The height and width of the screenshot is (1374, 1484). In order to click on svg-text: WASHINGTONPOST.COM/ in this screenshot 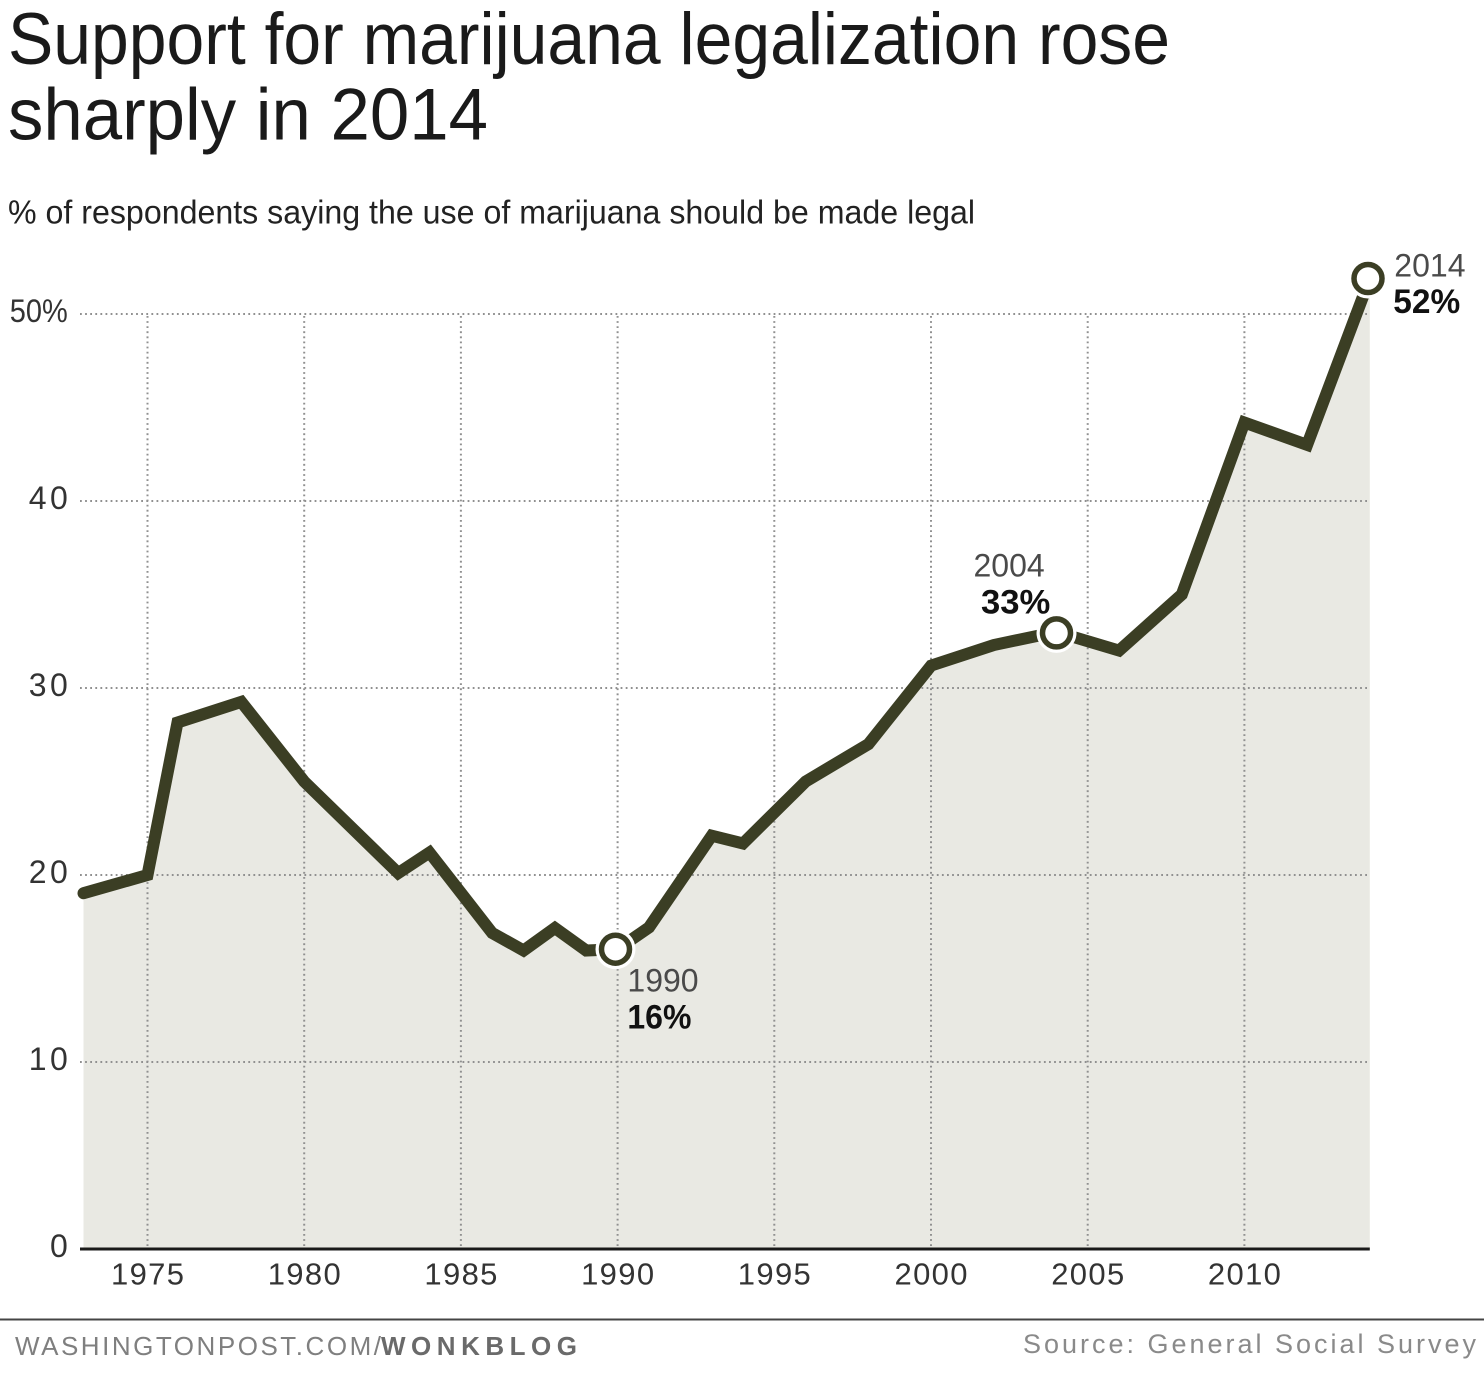, I will do `click(198, 1346)`.